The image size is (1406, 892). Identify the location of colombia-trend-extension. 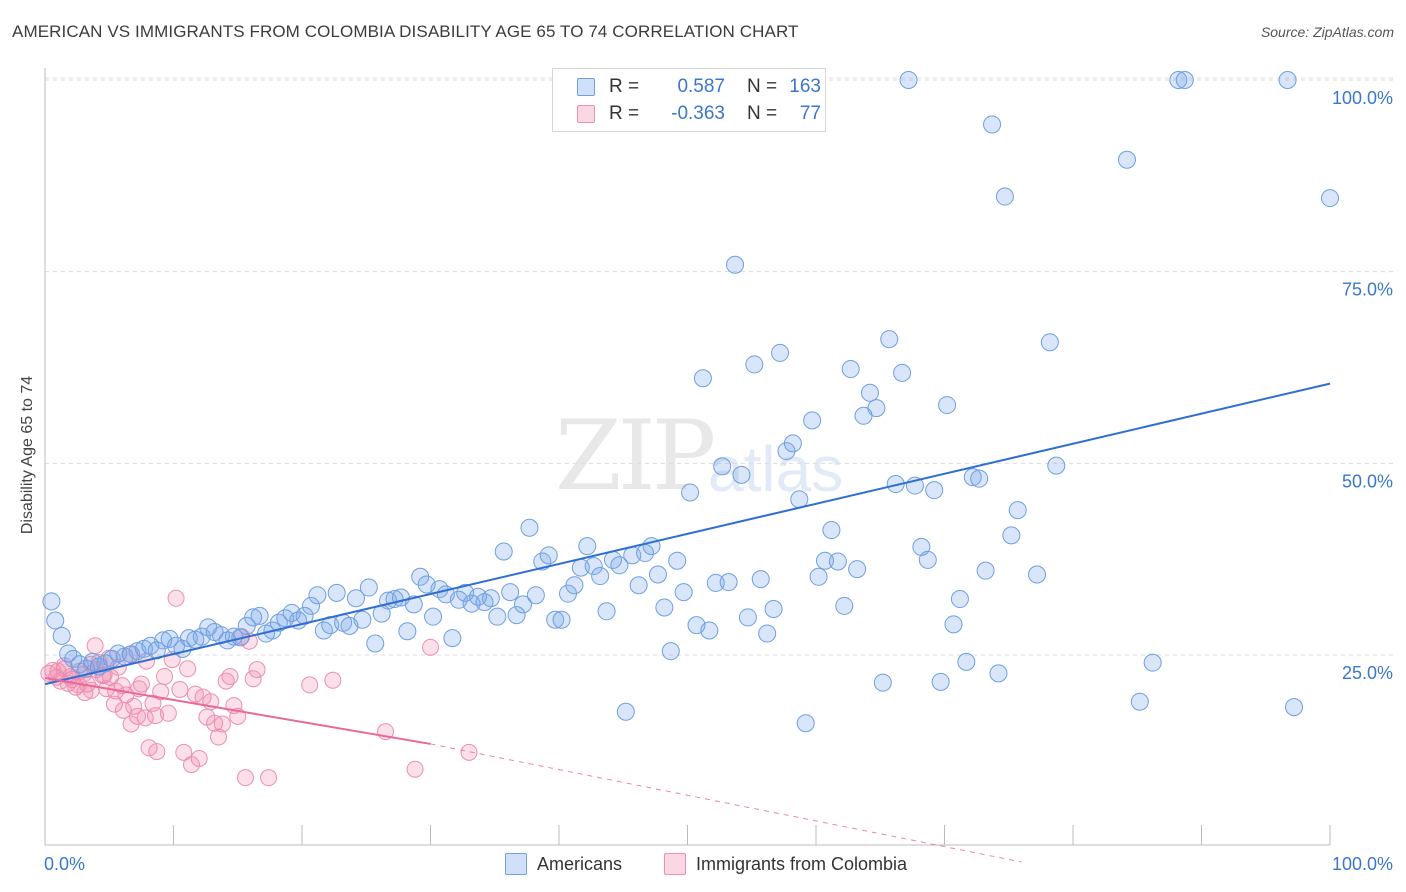
(726, 803).